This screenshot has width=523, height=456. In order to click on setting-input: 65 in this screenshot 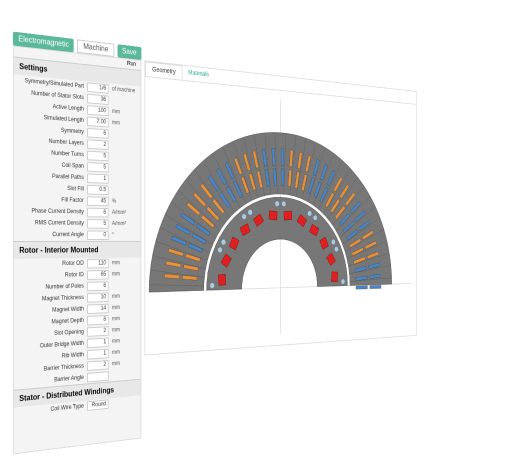, I will do `click(97, 275)`.